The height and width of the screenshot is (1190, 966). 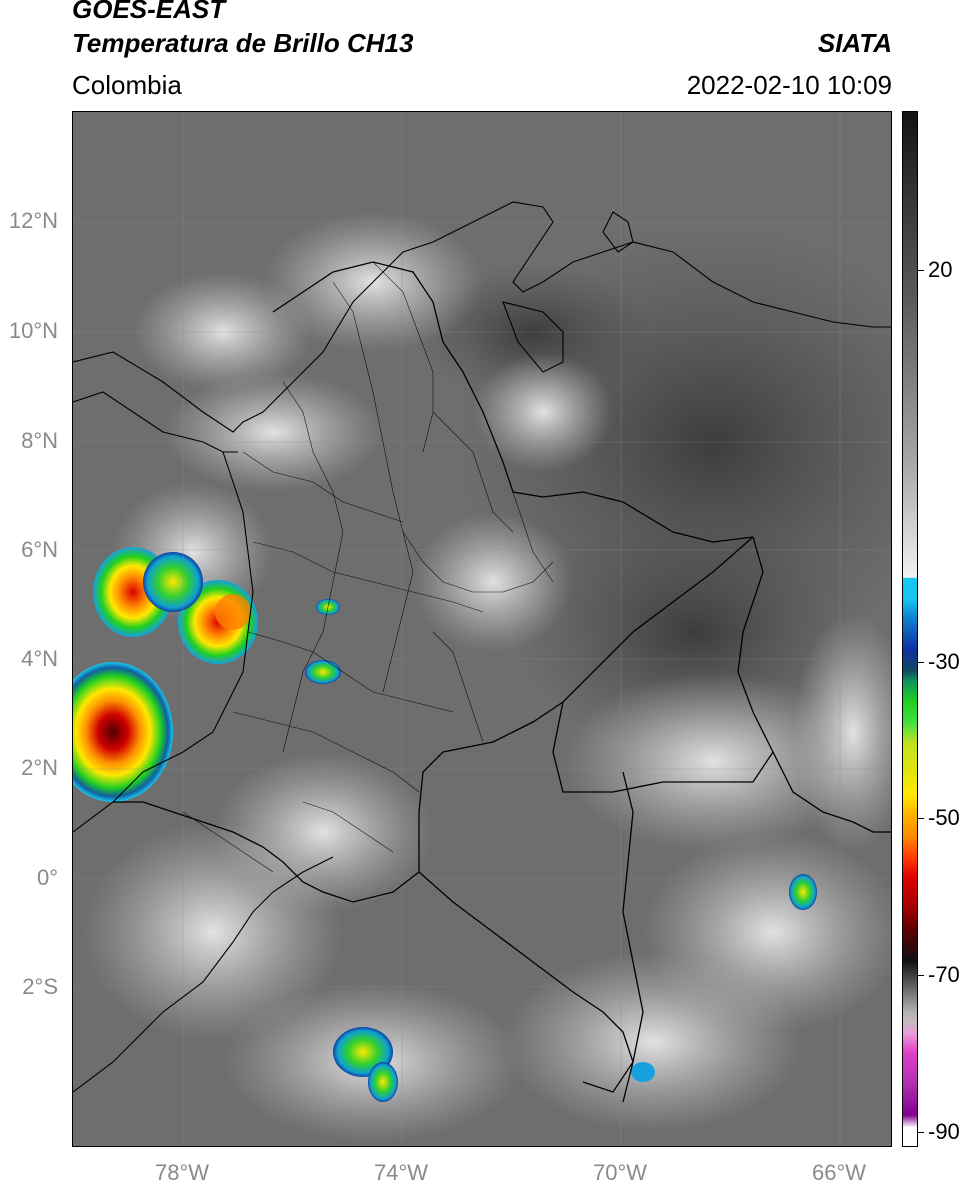 What do you see at coordinates (940, 269) in the screenshot?
I see `colorbar-label-20: 20` at bounding box center [940, 269].